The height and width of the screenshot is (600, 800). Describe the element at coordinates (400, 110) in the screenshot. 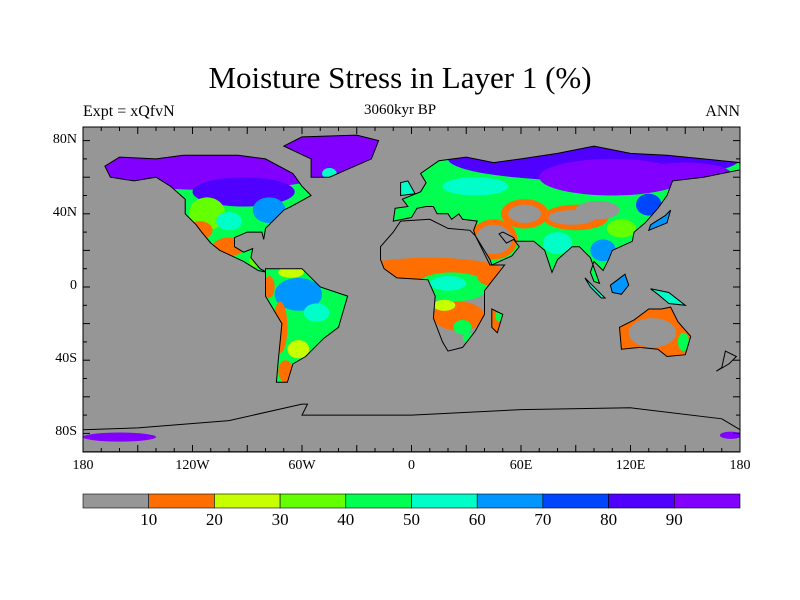

I see `plot-subtitle: 3060kyr BP` at that location.